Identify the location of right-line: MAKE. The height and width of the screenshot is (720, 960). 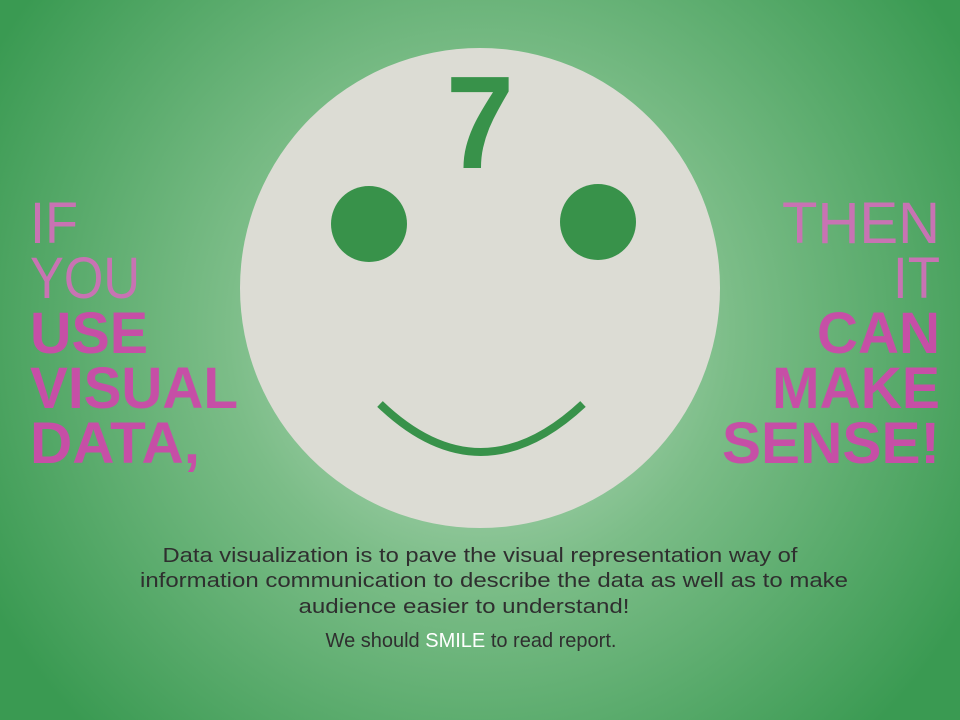
(856, 388).